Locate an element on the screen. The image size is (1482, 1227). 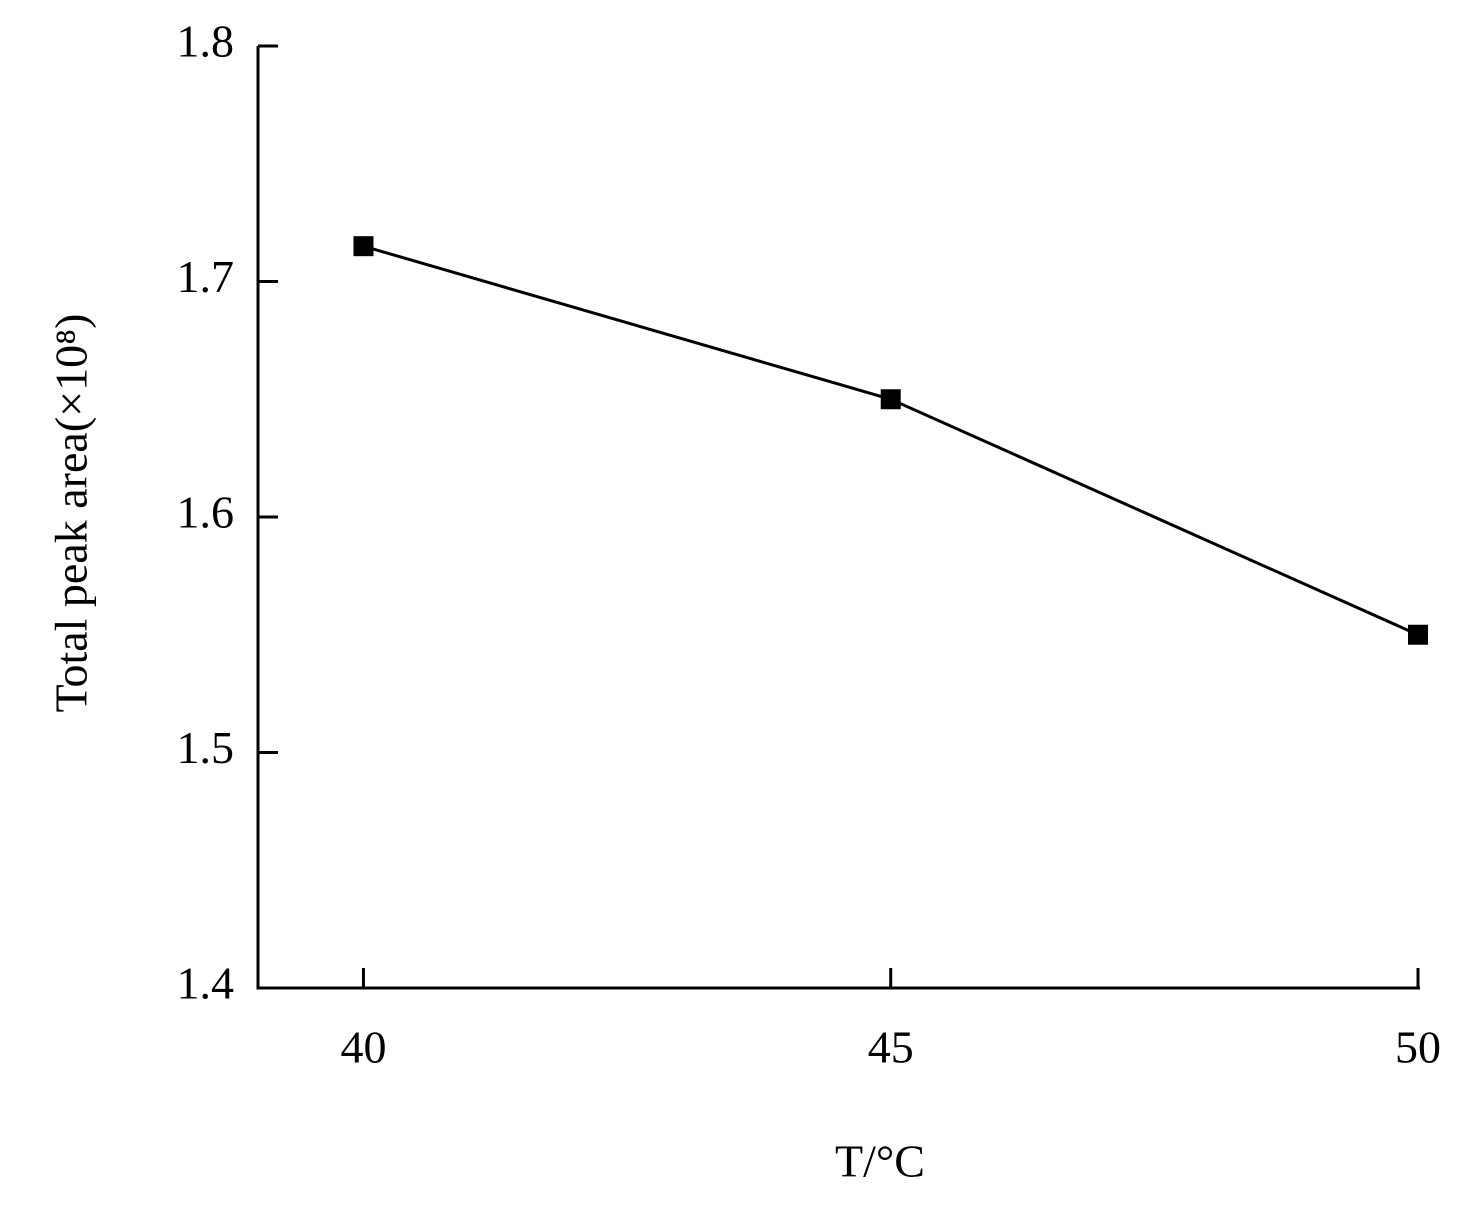
y-tick-label: 1.5 is located at coordinates (206, 747).